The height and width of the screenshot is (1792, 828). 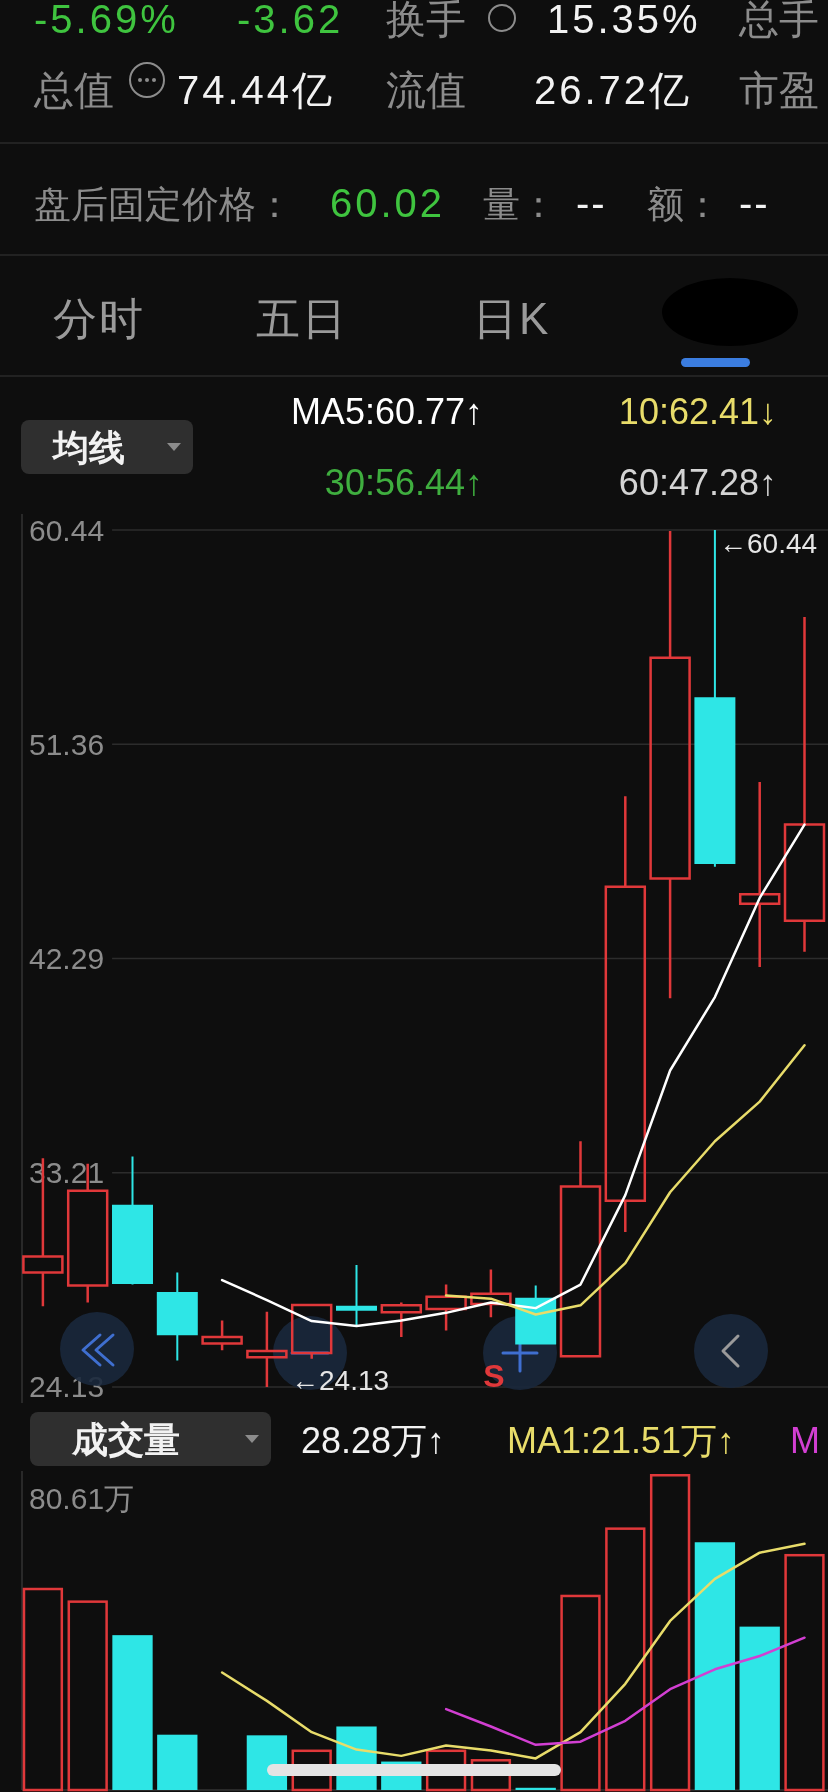 What do you see at coordinates (67, 958) in the screenshot?
I see `tick-label: 42.29` at bounding box center [67, 958].